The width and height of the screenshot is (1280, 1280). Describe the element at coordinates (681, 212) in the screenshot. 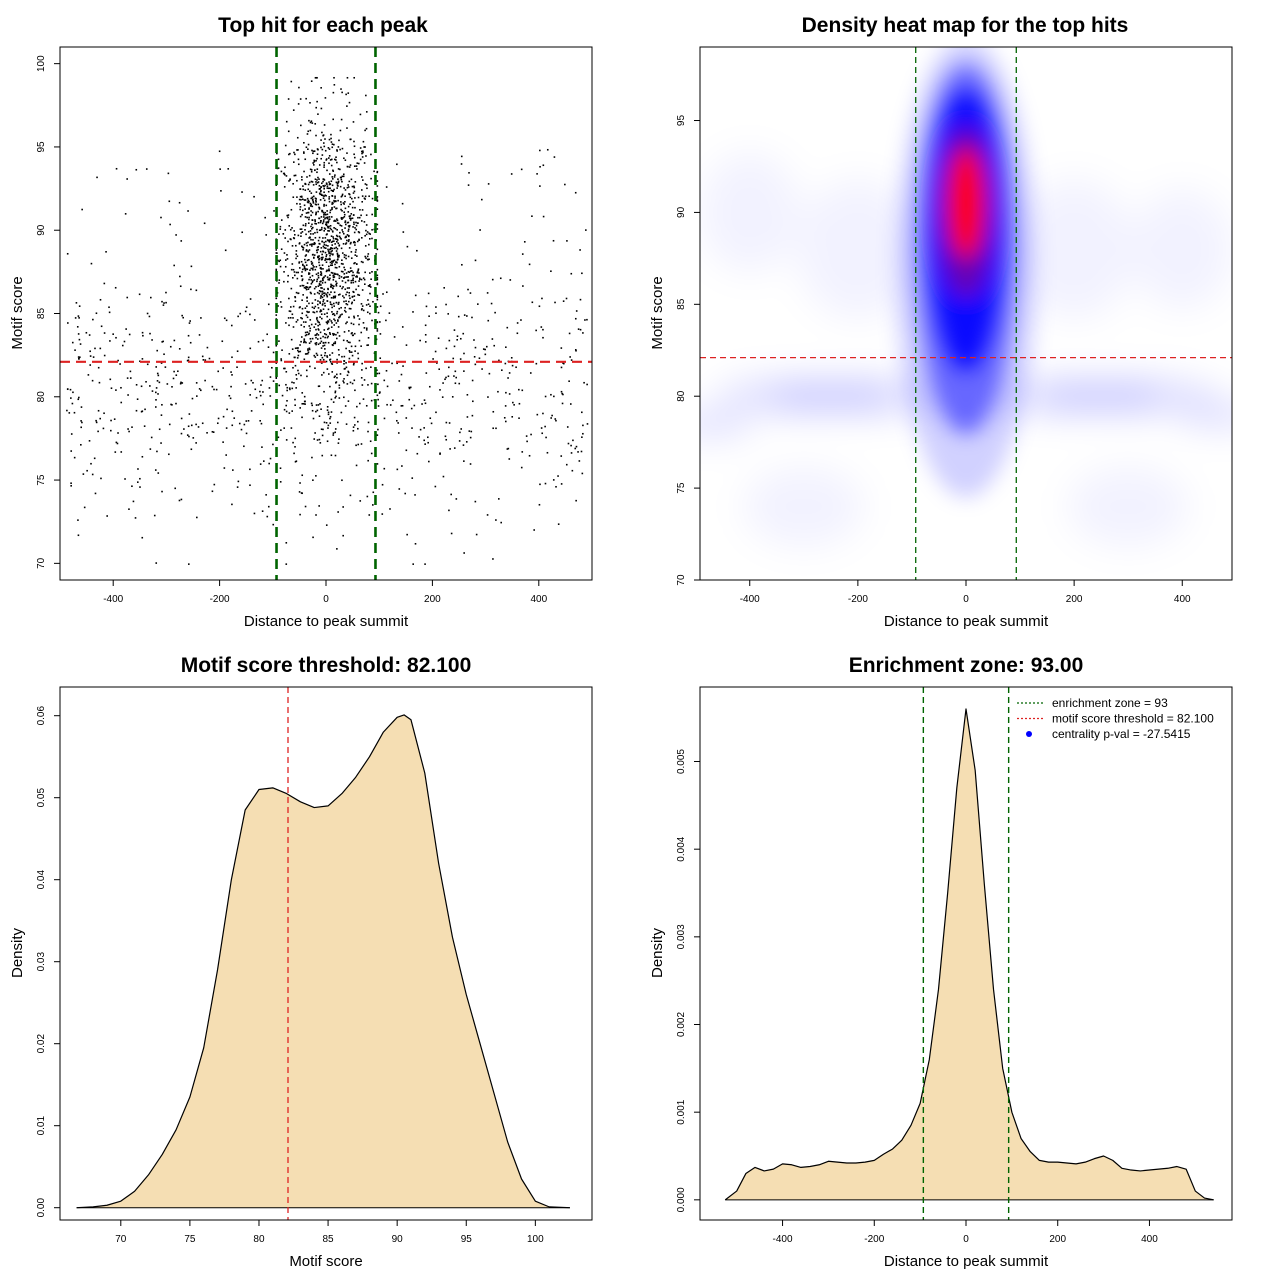

I see `heatmap-ytick-label: 90` at that location.